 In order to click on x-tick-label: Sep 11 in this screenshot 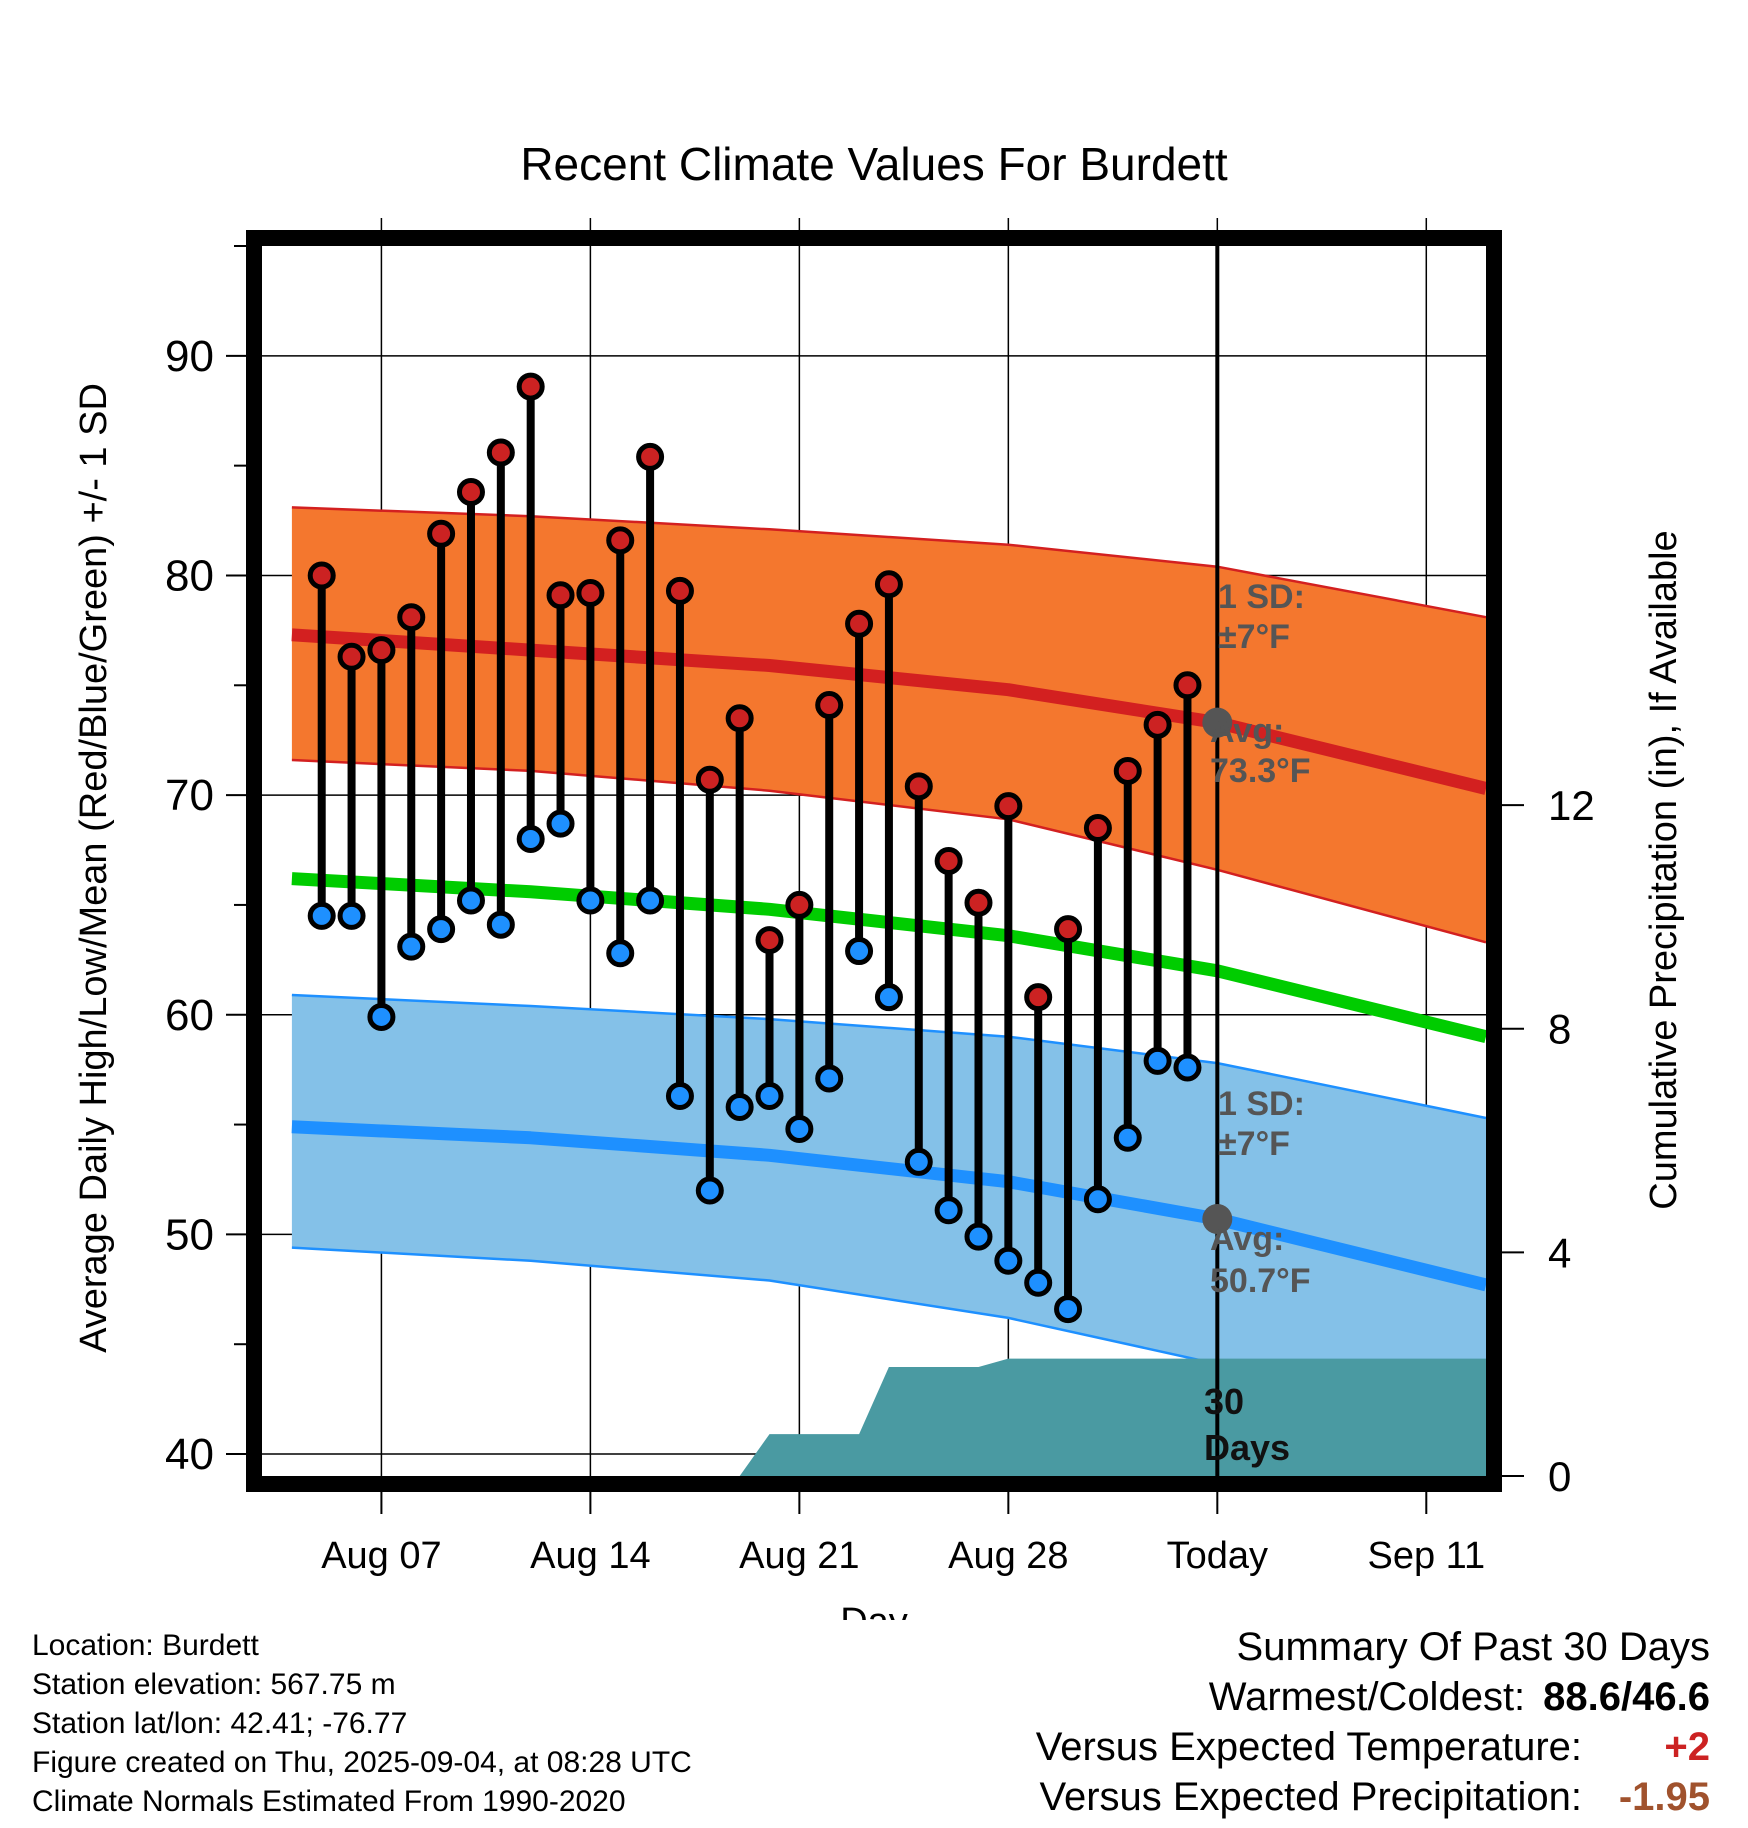, I will do `click(1426, 1556)`.